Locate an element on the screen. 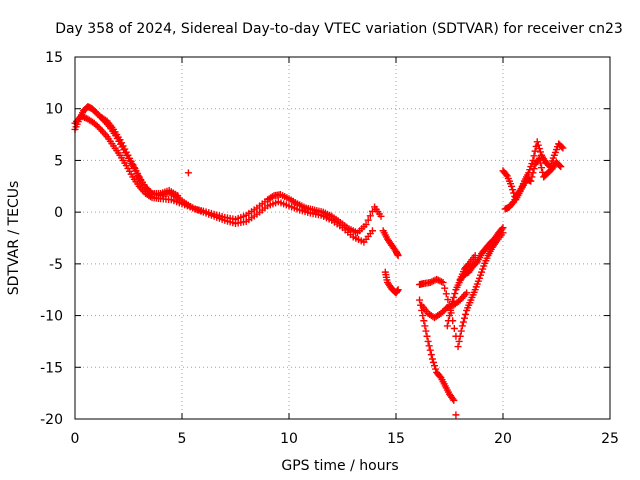 Image resolution: width=640 pixels, height=480 pixels. series-track-i is located at coordinates (456, 415).